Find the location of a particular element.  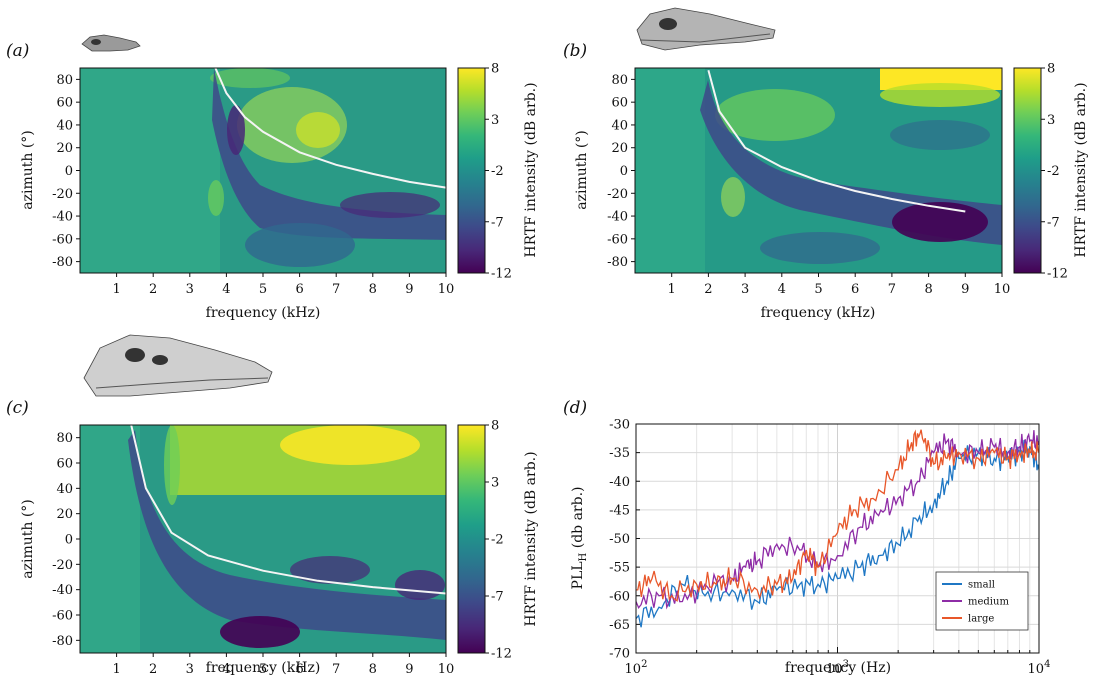

y-ticks-a: 80 60 40 20 0 -20 -40 -60 -80 is located at coordinates (66, 171).